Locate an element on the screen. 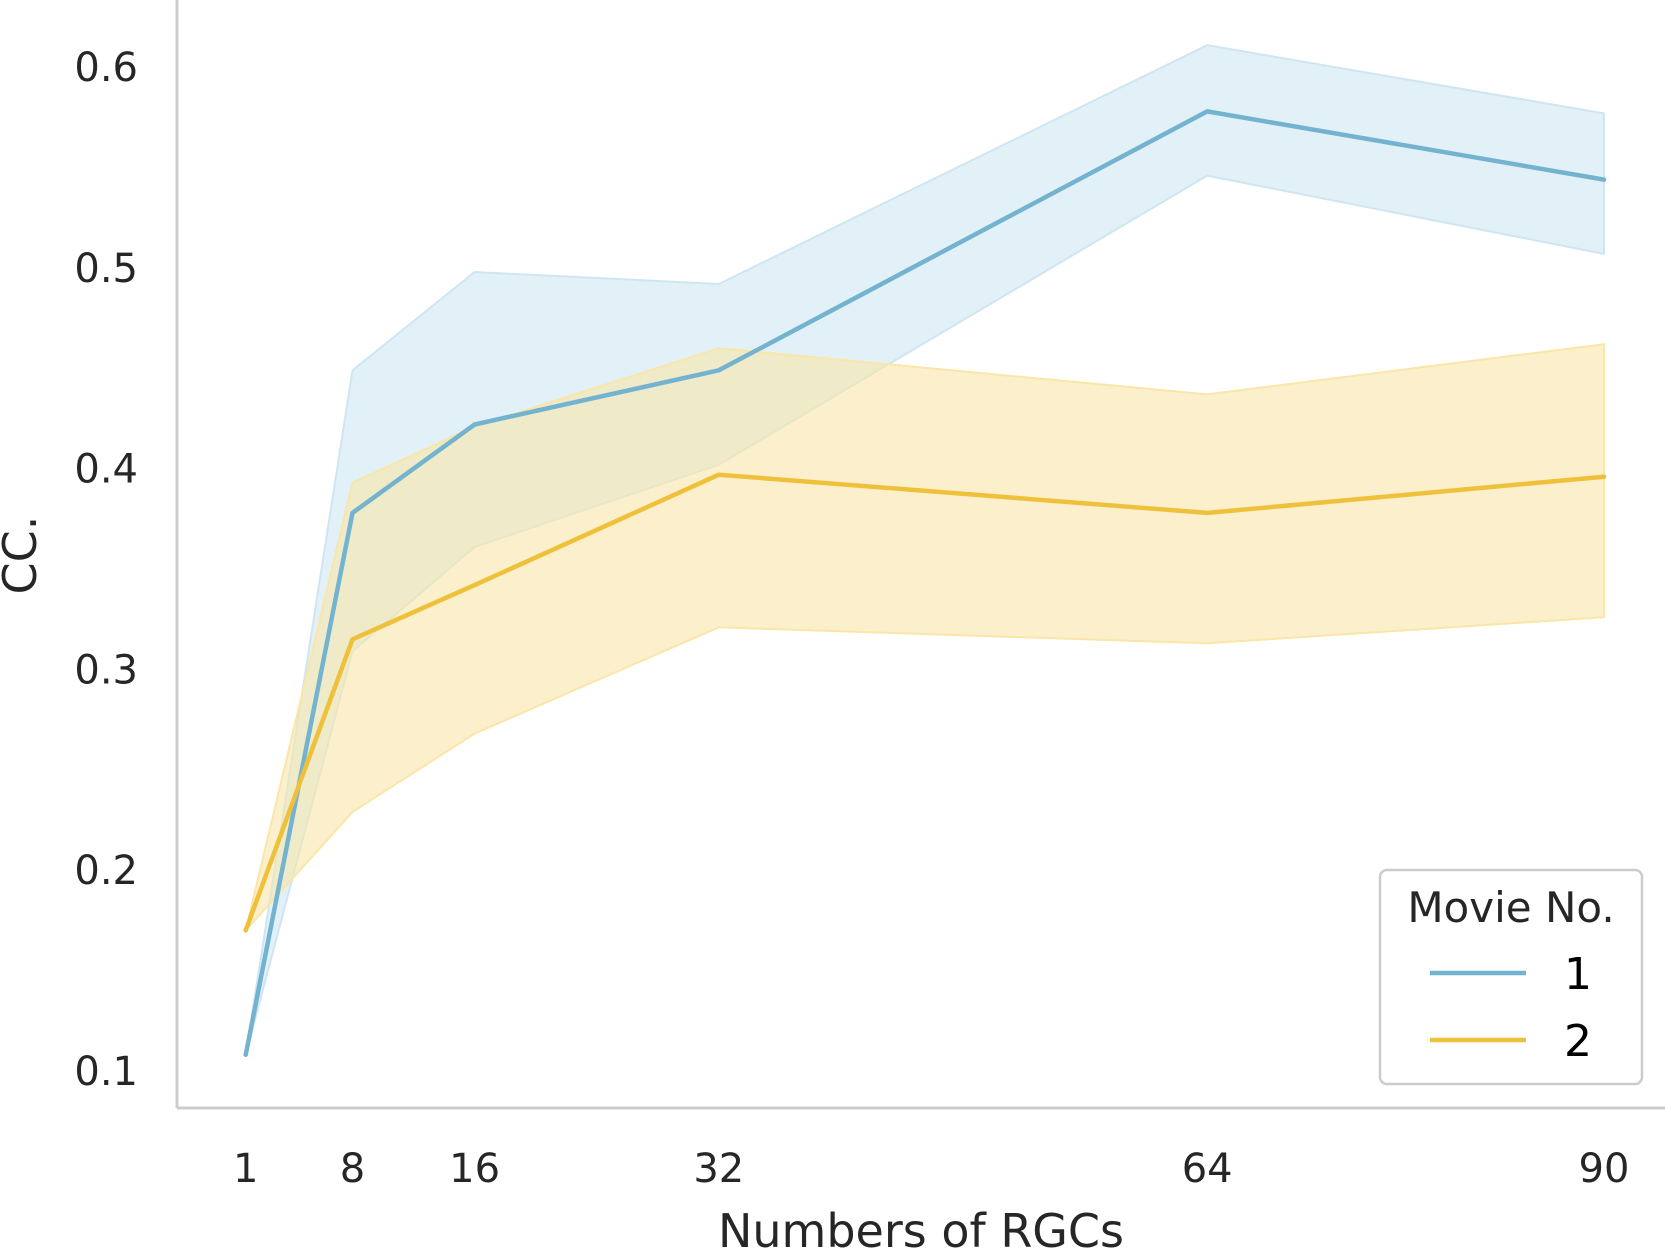 The height and width of the screenshot is (1257, 1665). x-axis-title: Numbers of RGCs is located at coordinates (921, 1230).